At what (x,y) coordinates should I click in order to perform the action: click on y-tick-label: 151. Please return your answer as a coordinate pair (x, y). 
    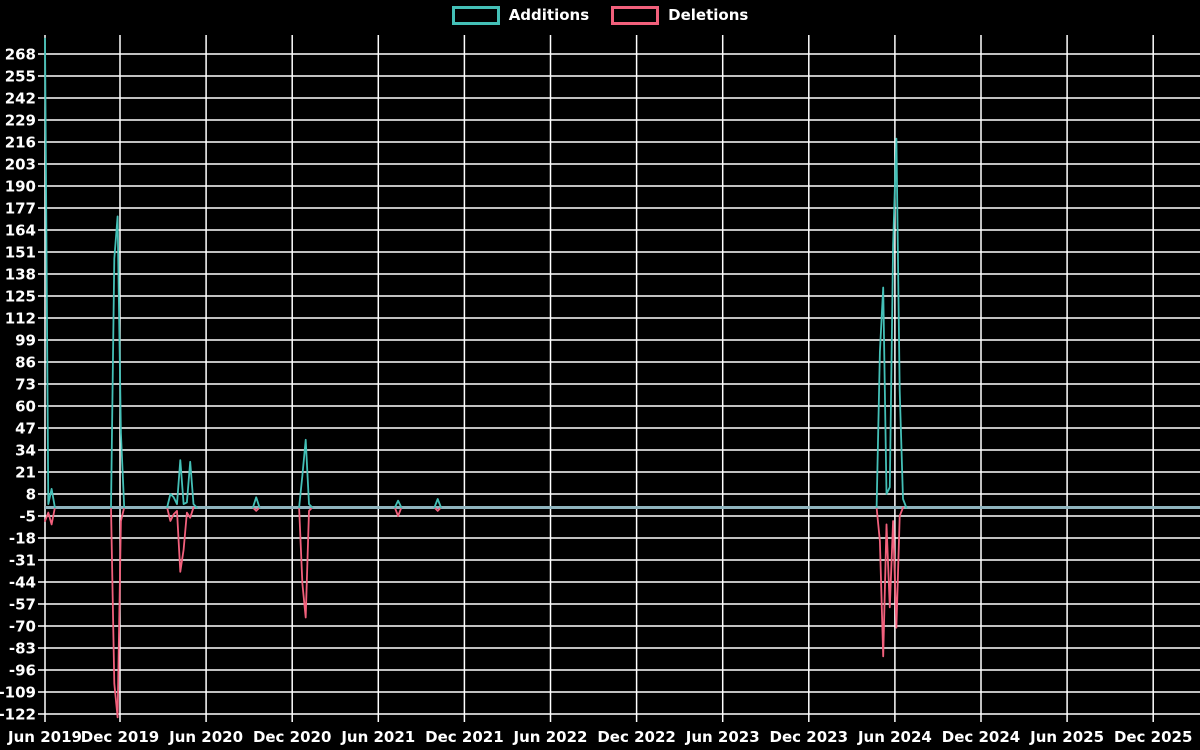
    Looking at the image, I should click on (20, 252).